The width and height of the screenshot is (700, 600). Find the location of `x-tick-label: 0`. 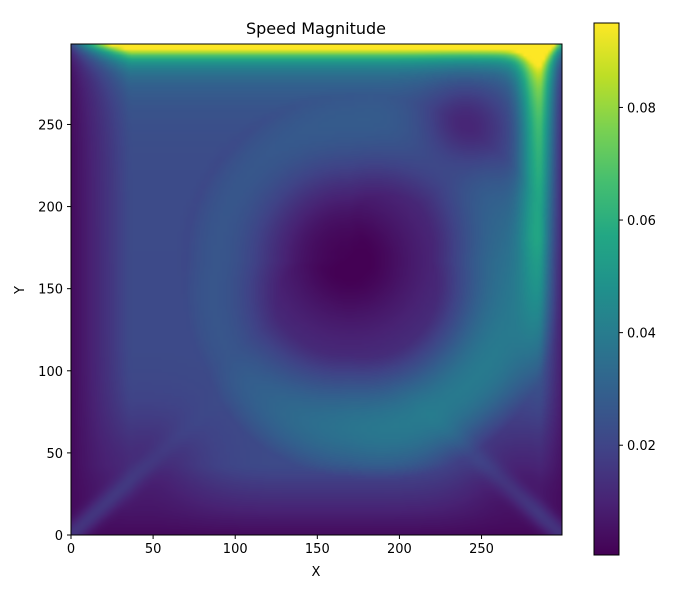

x-tick-label: 0 is located at coordinates (71, 549).